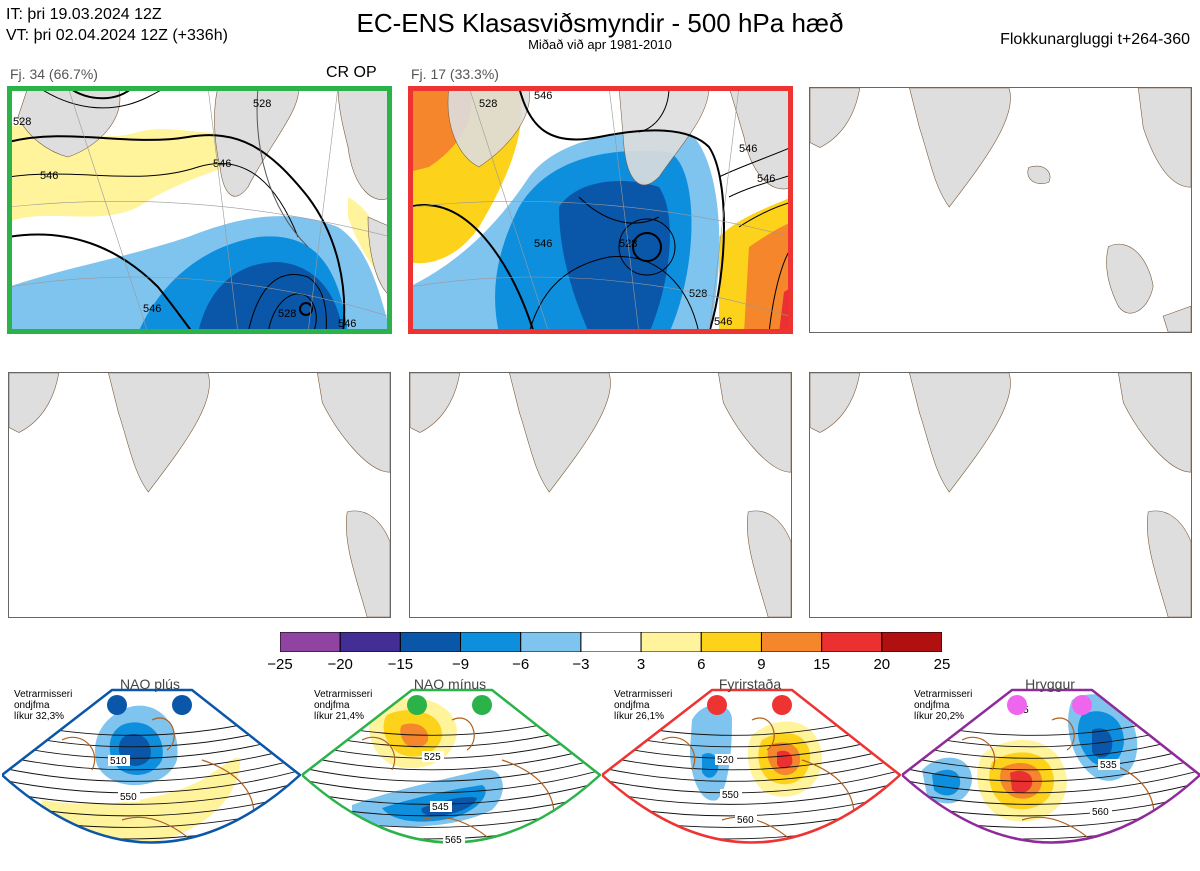 The image size is (1200, 871). I want to click on init-time: IT: þri 19.03.2024 12Z, so click(84, 14).